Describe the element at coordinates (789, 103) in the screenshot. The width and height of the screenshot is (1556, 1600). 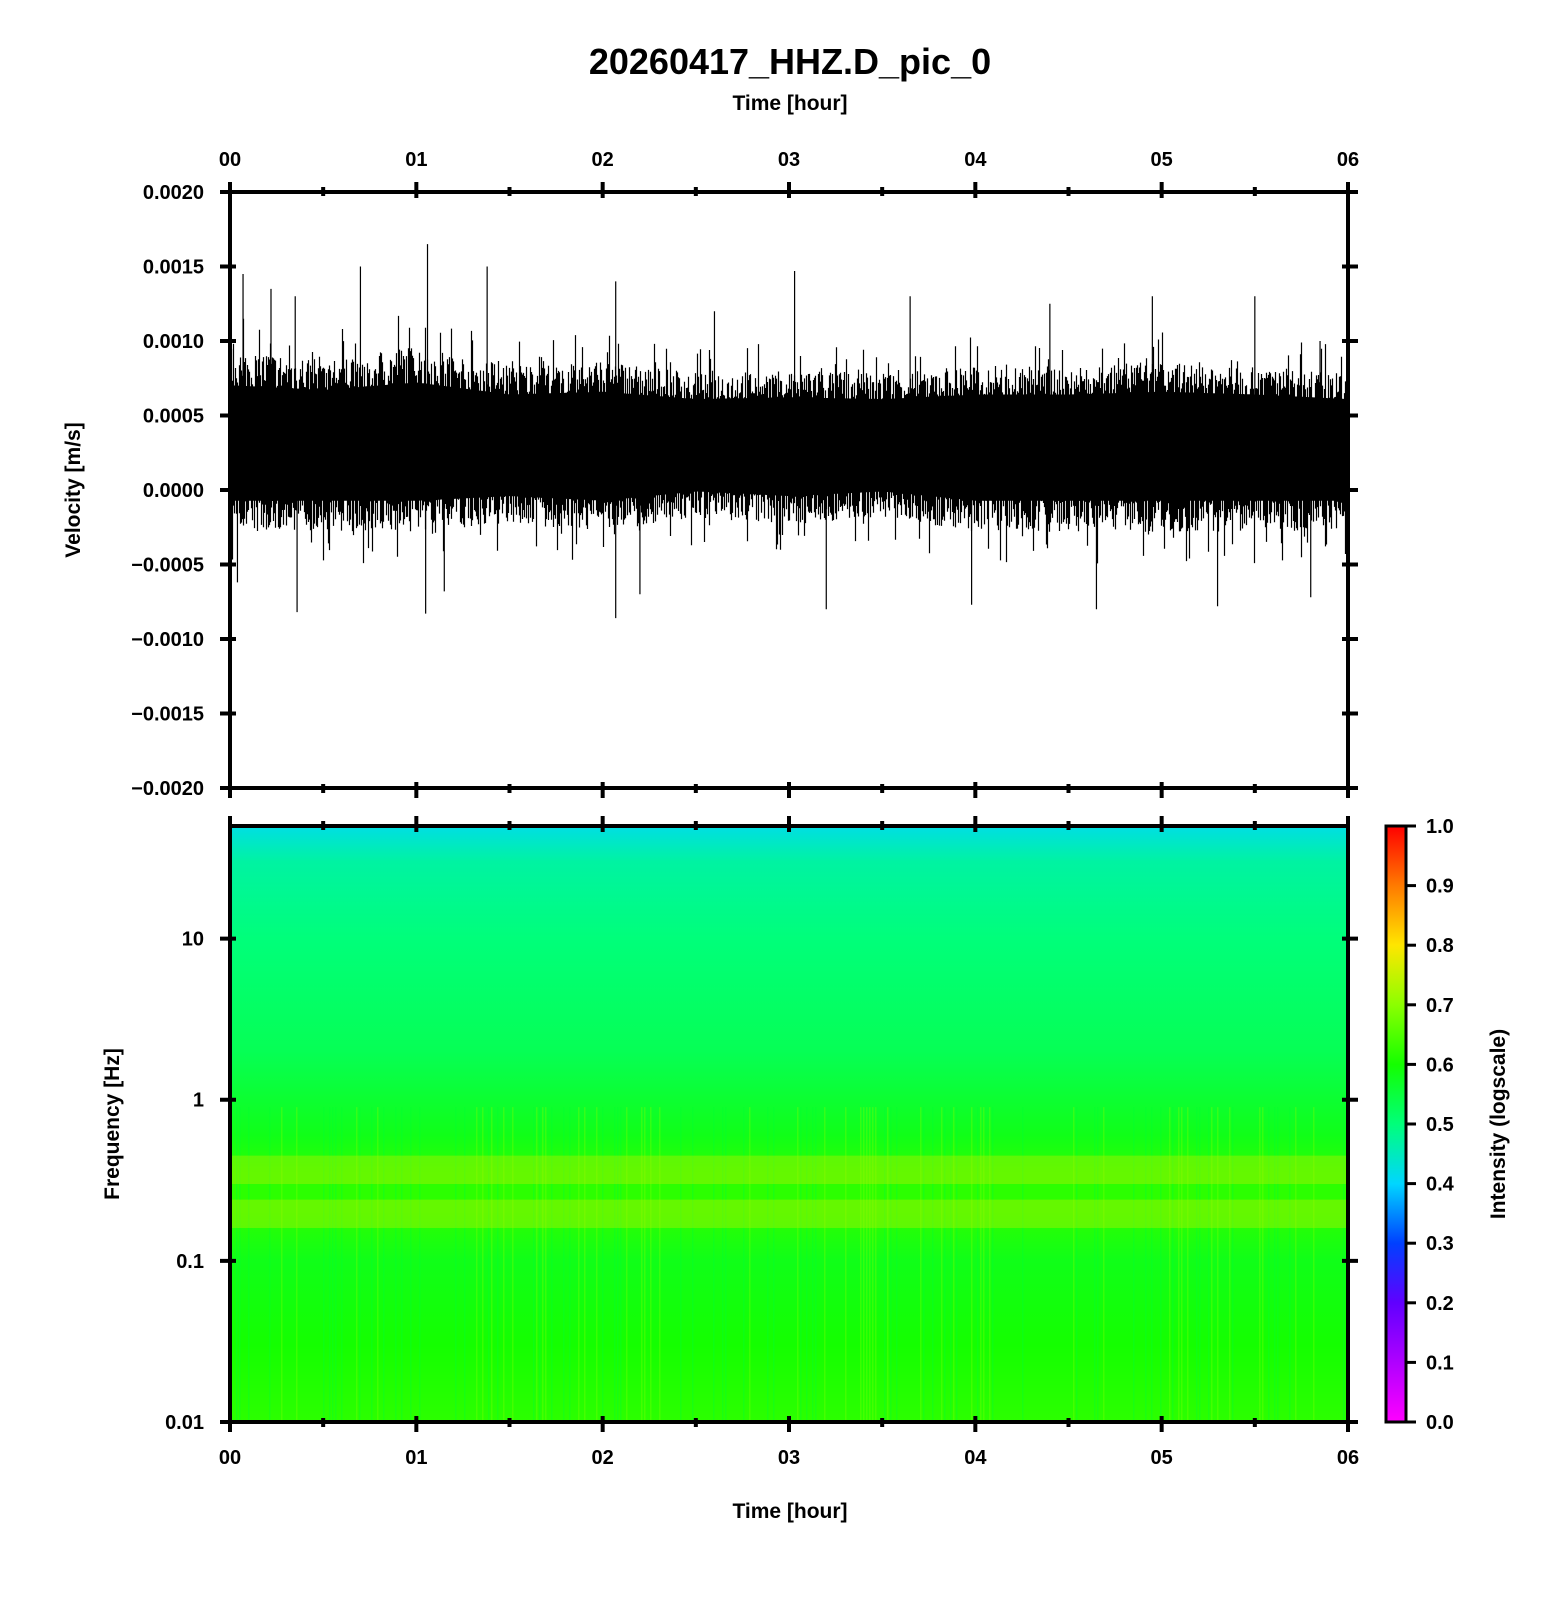
I see `top-x-axis-label: Time [hour]` at that location.